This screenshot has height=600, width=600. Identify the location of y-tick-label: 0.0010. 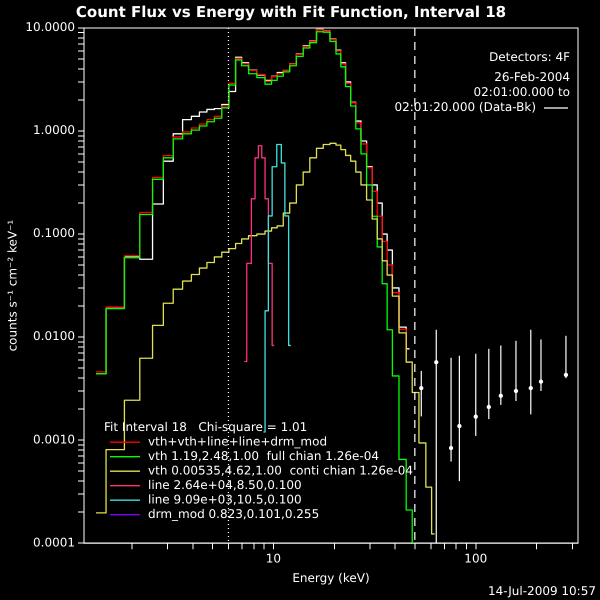
(54, 439).